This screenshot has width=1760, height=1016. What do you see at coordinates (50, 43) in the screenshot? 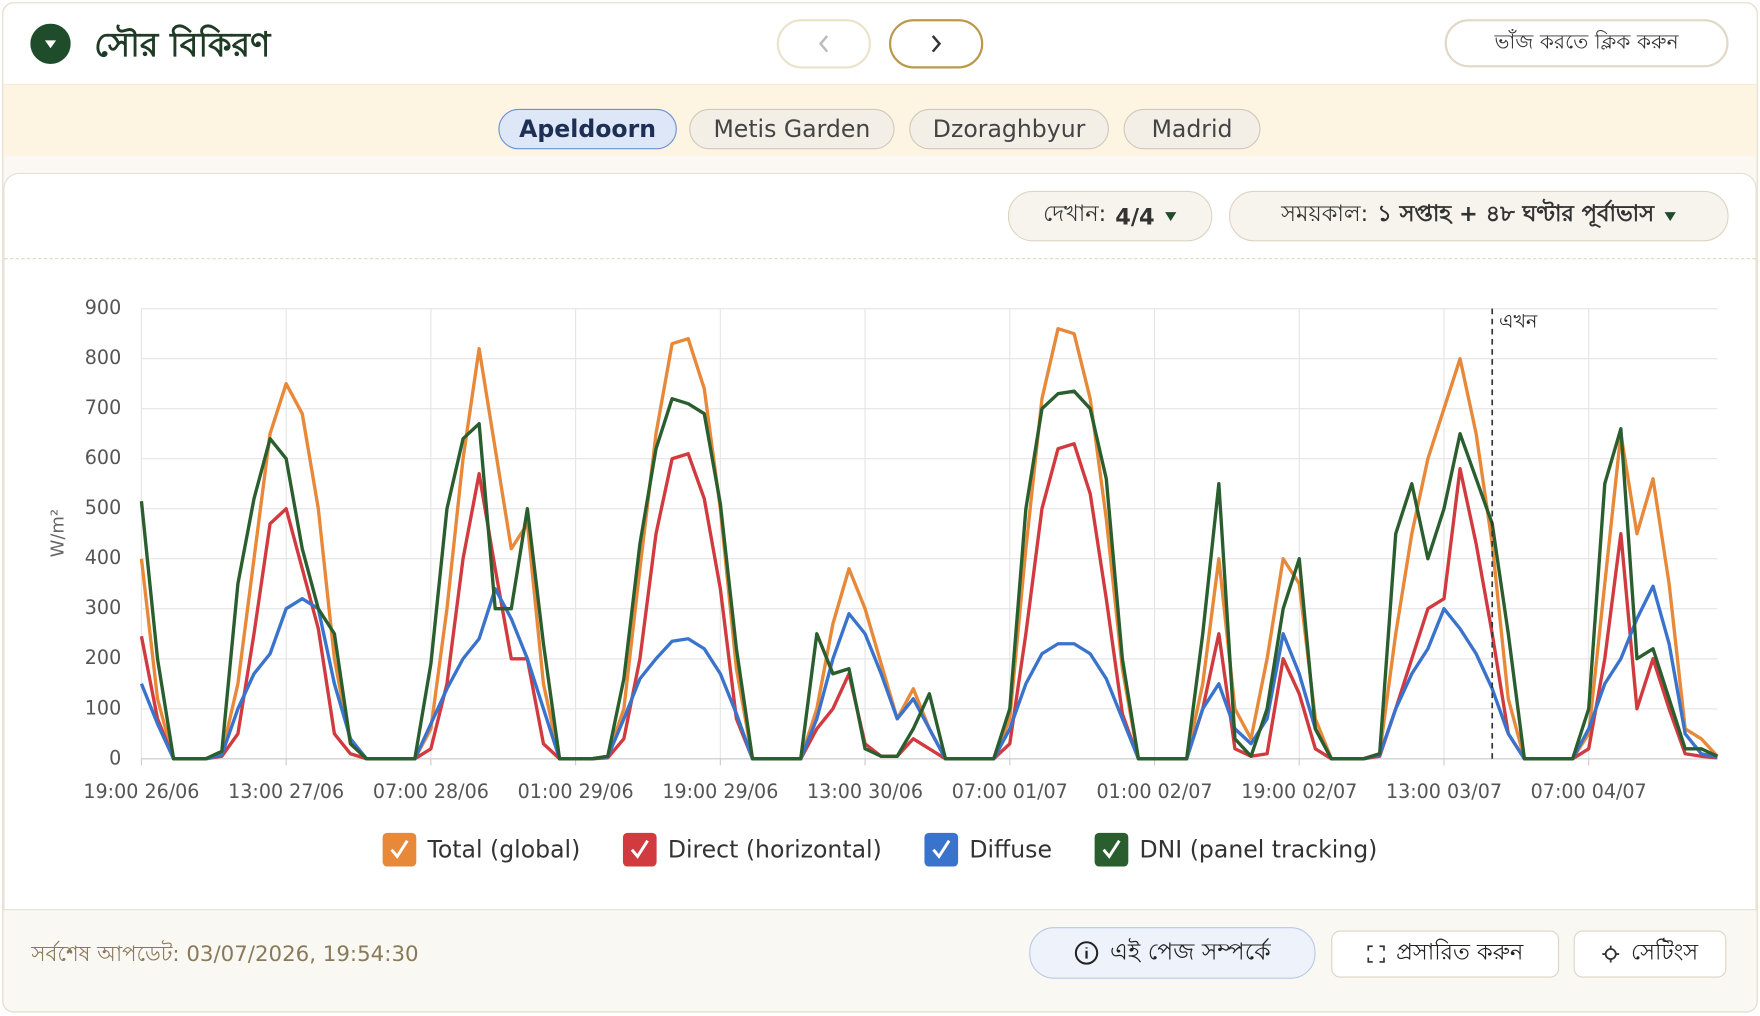
I see `collapse-icon` at bounding box center [50, 43].